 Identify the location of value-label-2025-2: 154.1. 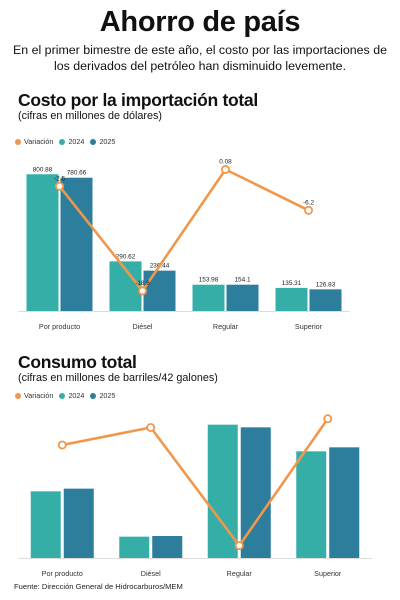
(243, 280).